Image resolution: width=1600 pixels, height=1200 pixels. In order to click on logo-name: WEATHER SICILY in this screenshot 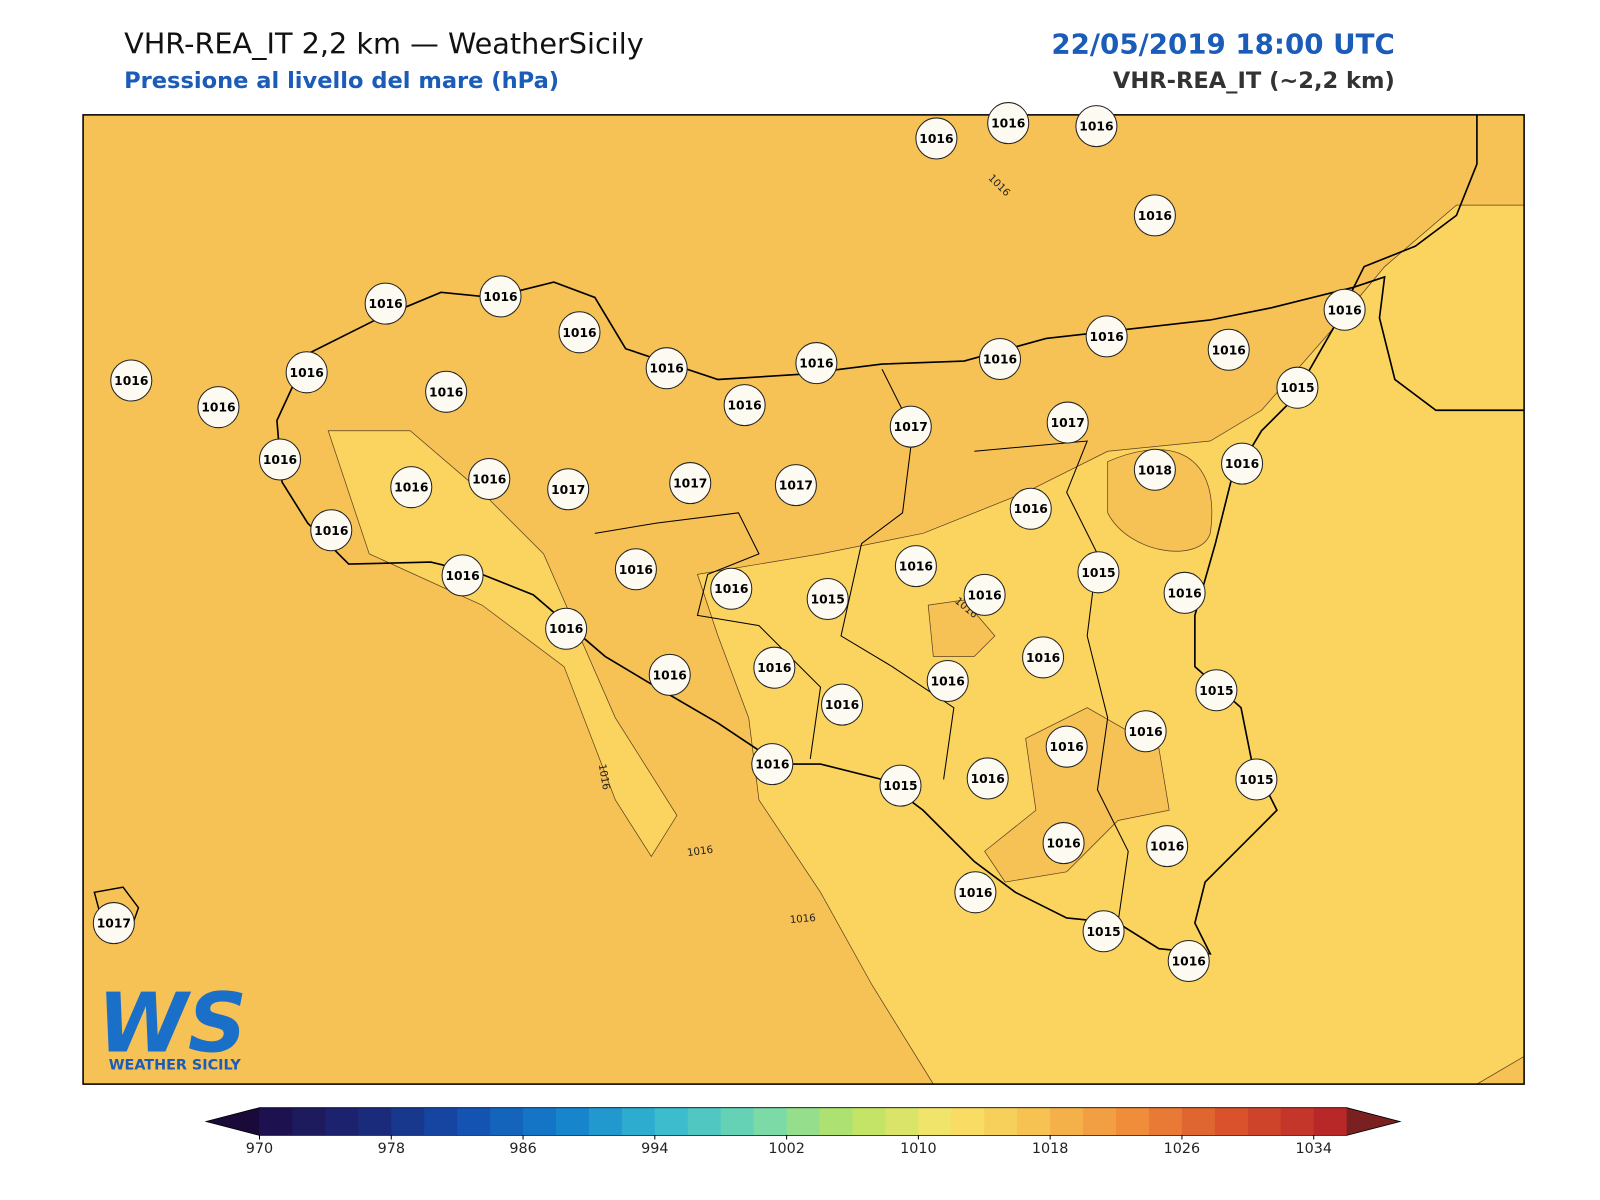, I will do `click(175, 1066)`.